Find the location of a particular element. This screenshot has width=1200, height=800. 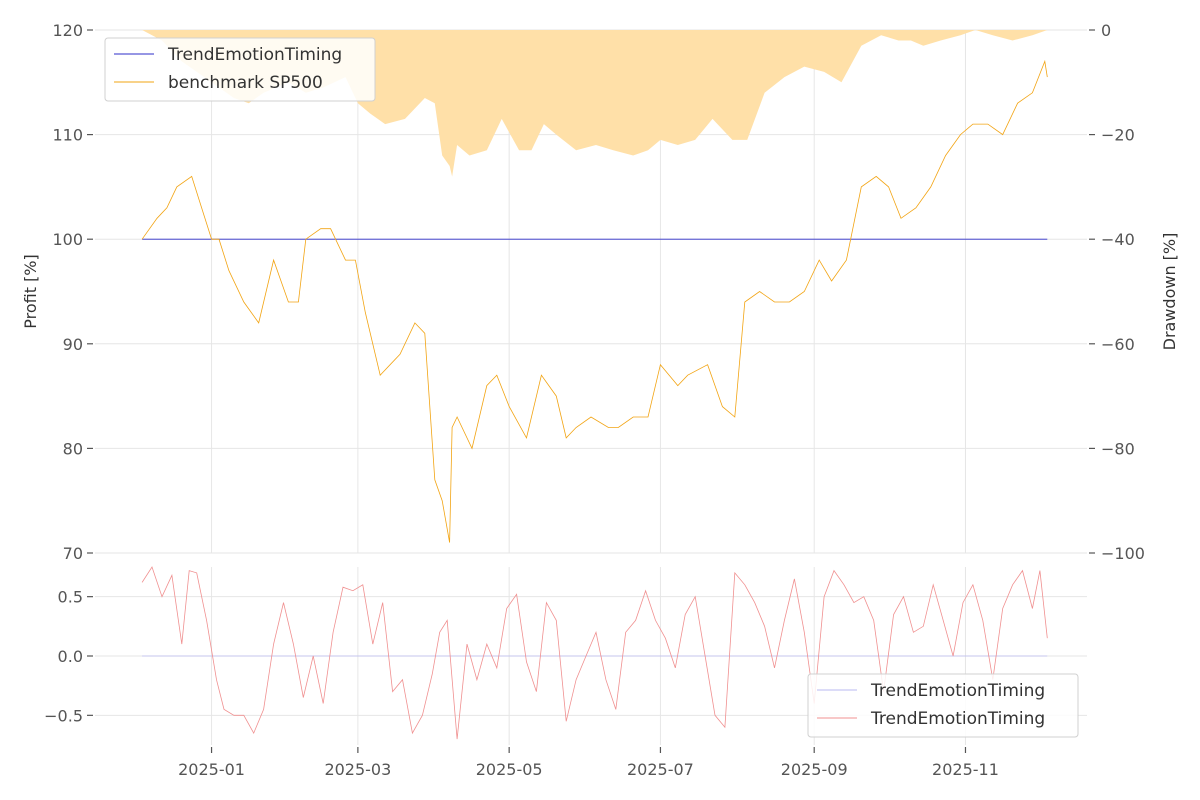

drawdown-tick-label: −80 is located at coordinates (1118, 448).